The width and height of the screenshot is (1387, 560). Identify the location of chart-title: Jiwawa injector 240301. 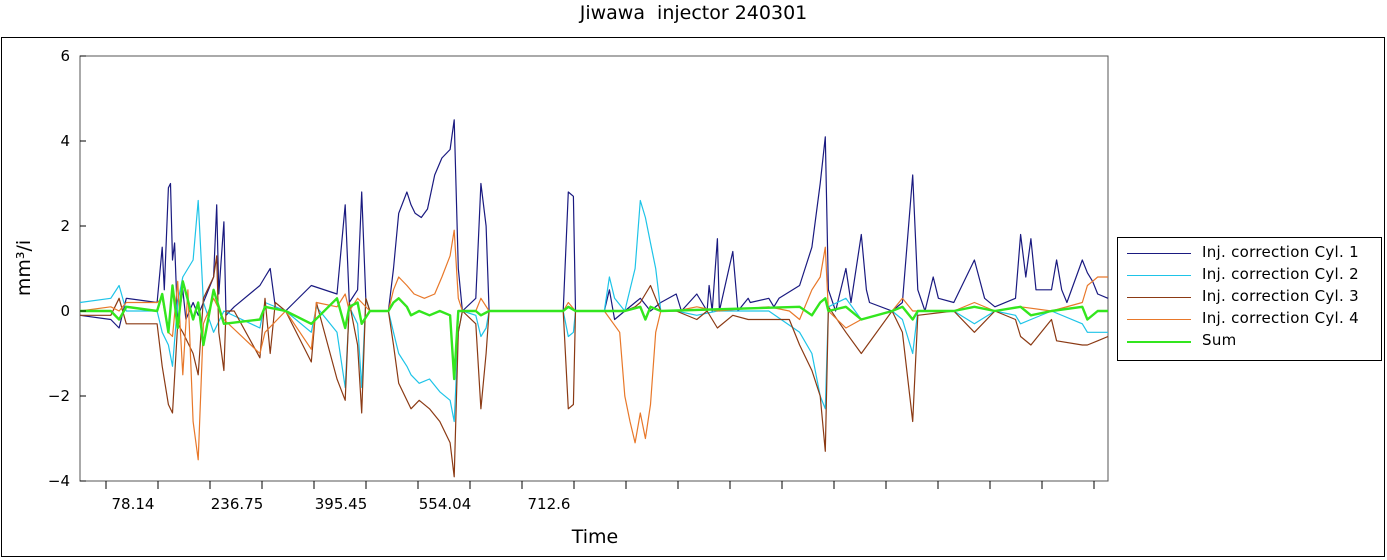
(693, 13).